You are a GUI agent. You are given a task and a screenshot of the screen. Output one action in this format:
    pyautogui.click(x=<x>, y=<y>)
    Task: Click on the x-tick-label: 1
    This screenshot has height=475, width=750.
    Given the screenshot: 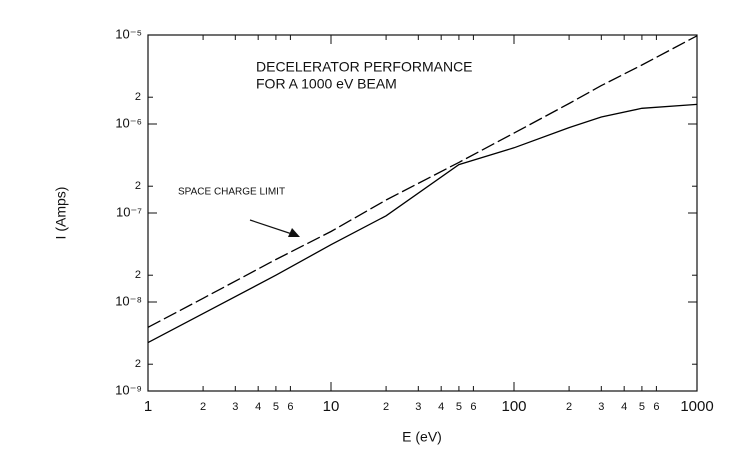 What is the action you would take?
    pyautogui.click(x=148, y=406)
    